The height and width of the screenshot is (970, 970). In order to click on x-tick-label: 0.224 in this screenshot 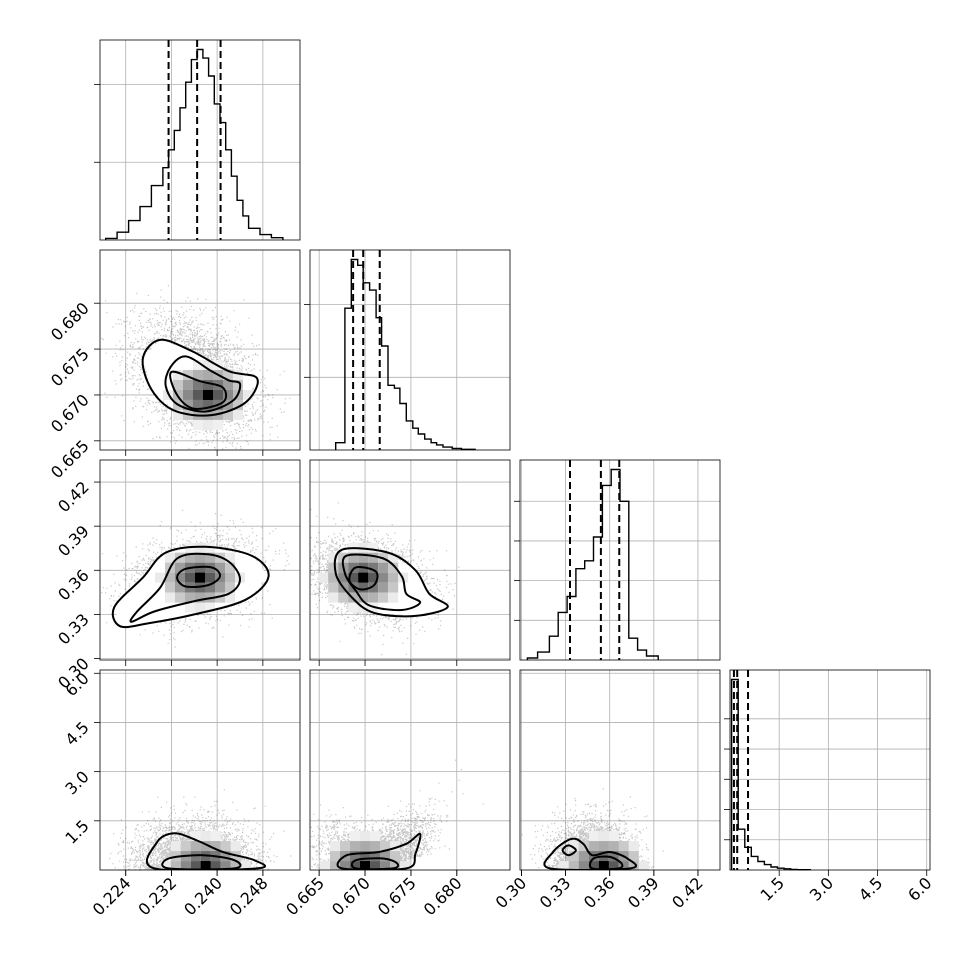, I will do `click(112, 896)`.